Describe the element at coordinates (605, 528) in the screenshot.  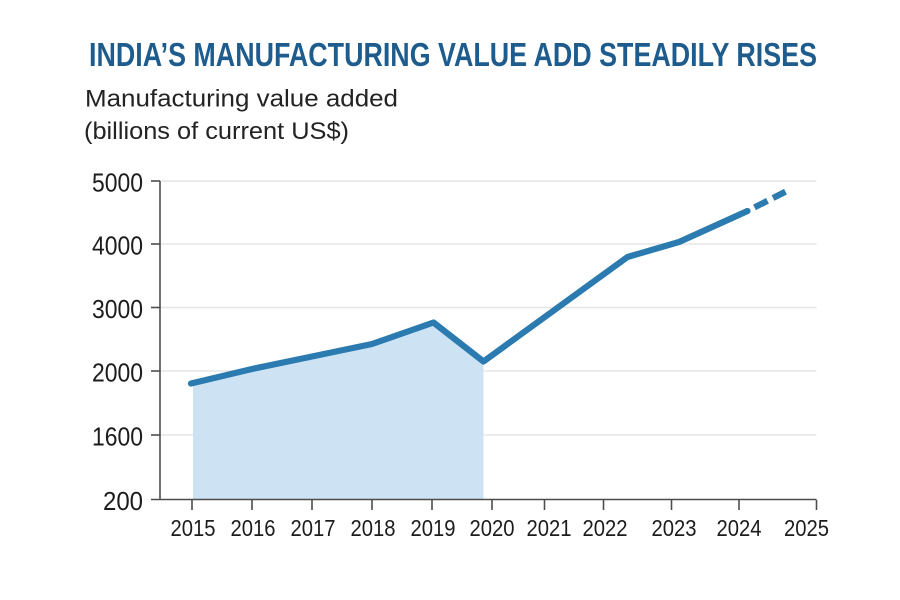
I see `svg-text: 2022` at that location.